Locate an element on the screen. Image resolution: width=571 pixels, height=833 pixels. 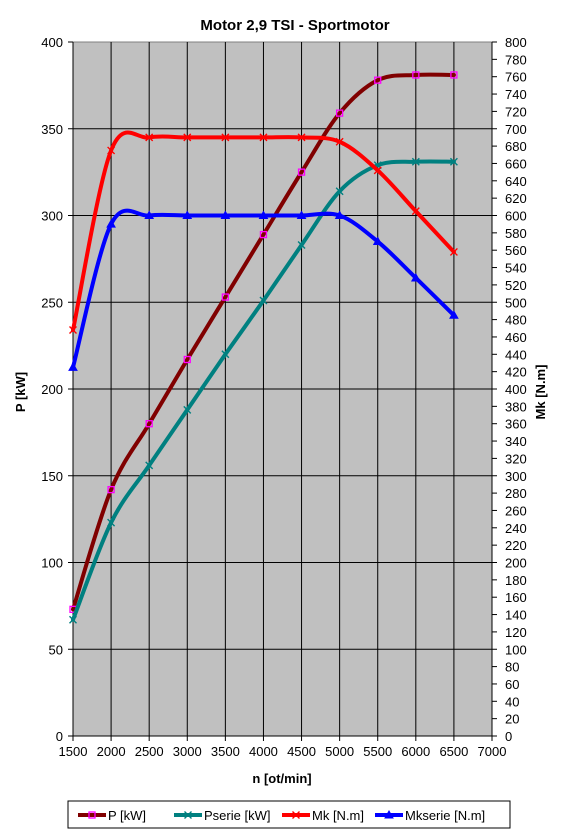
y2-tick-label: 580 is located at coordinates (516, 233).